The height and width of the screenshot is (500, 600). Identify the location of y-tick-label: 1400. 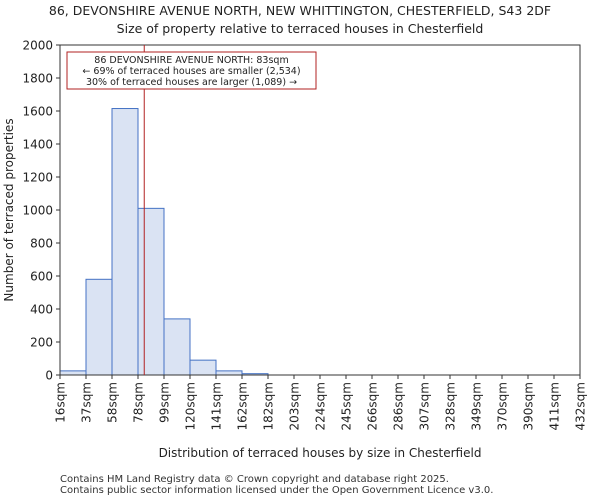
(37, 145).